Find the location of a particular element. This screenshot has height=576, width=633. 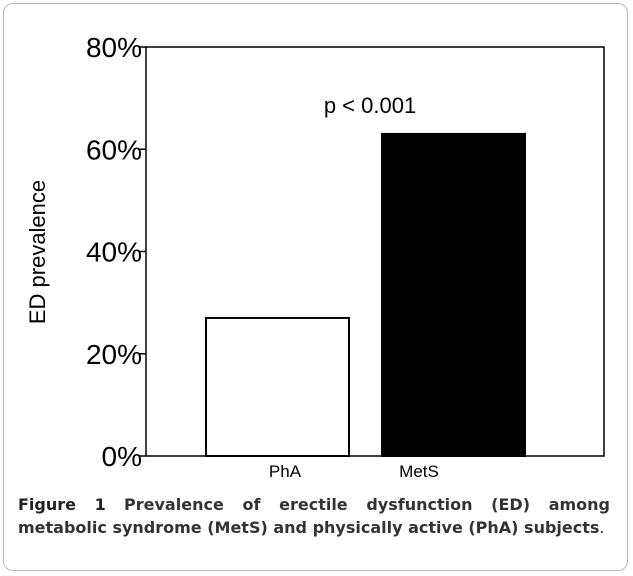

bar-pha is located at coordinates (277, 386).